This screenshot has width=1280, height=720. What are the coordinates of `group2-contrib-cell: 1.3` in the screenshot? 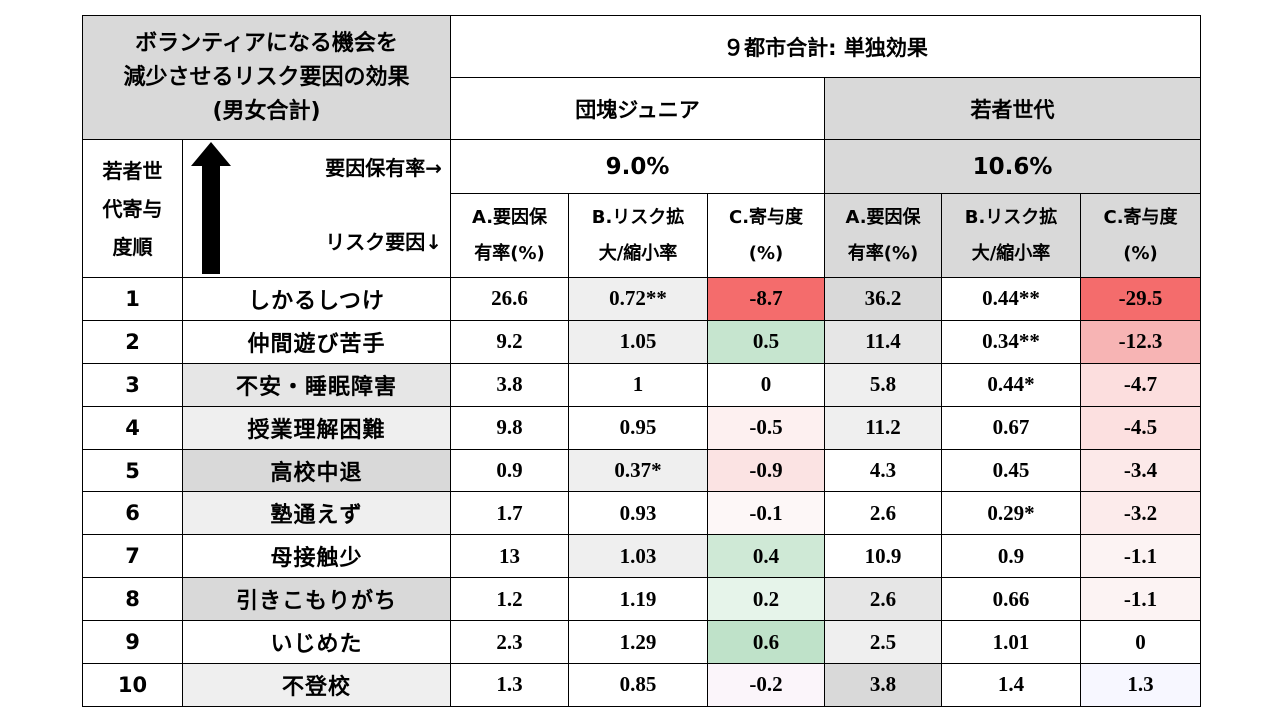 It's located at (1141, 685).